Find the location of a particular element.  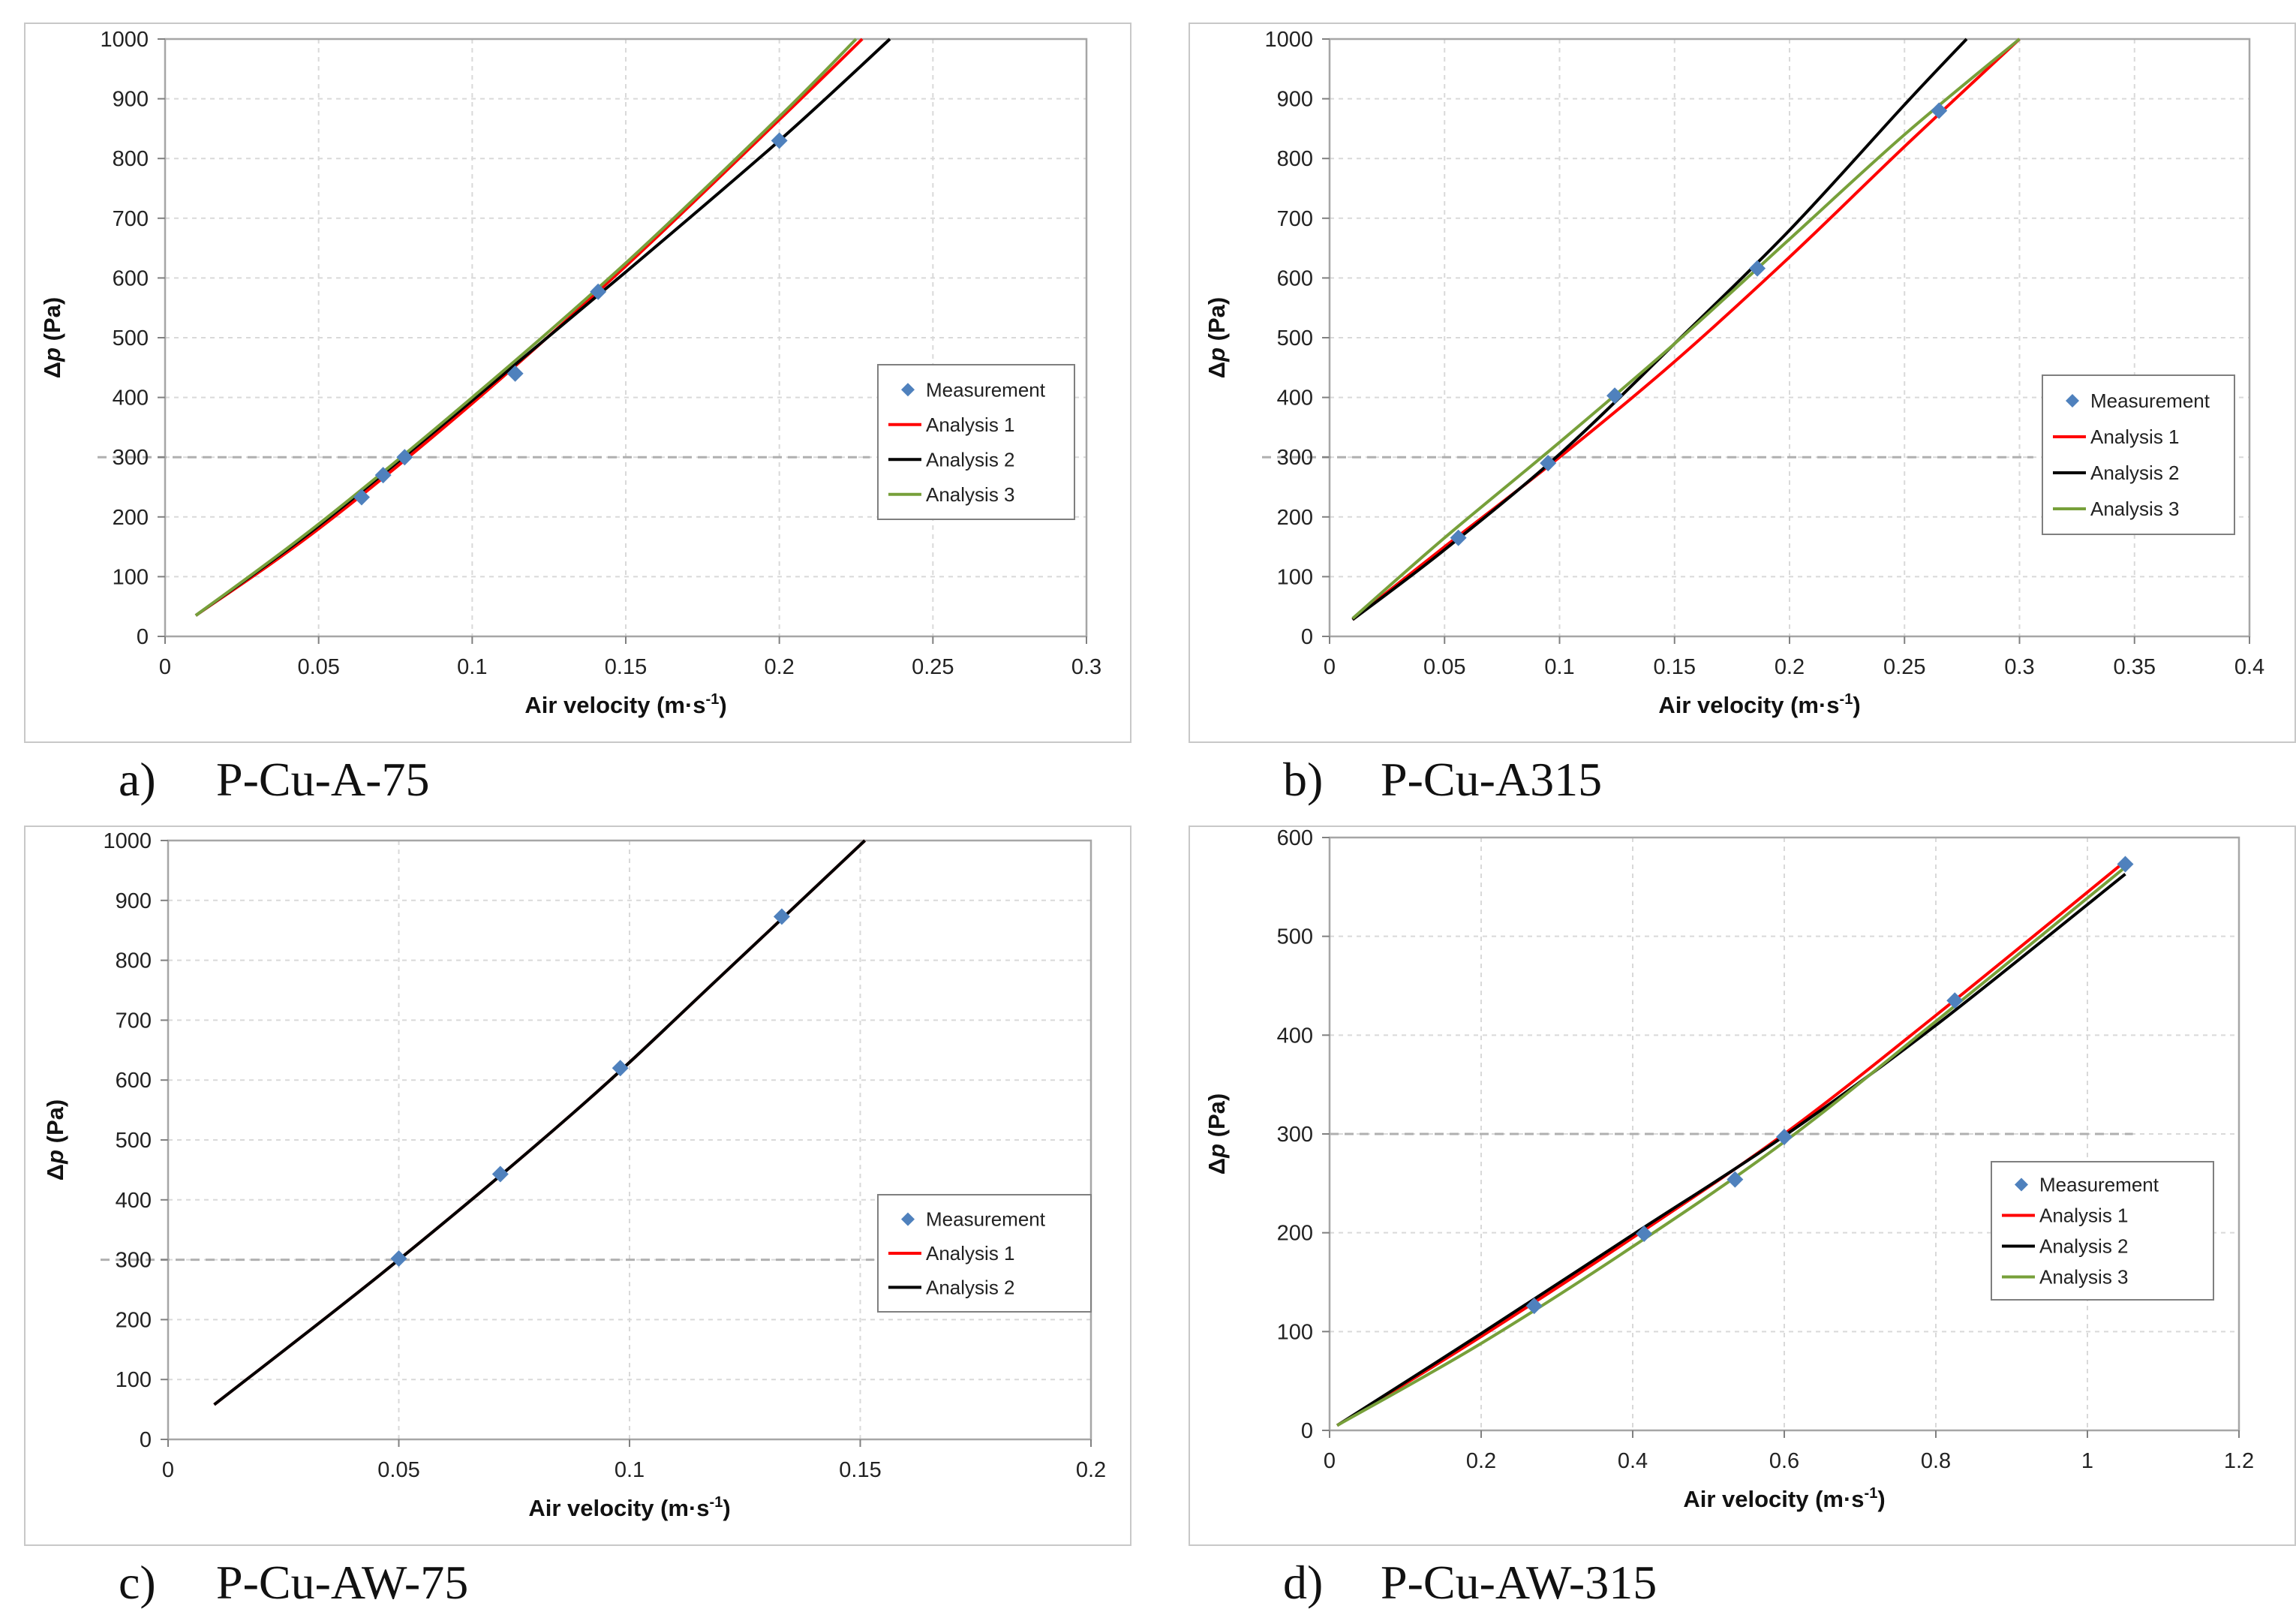

x-tick-label: 0.3 is located at coordinates (2019, 667).